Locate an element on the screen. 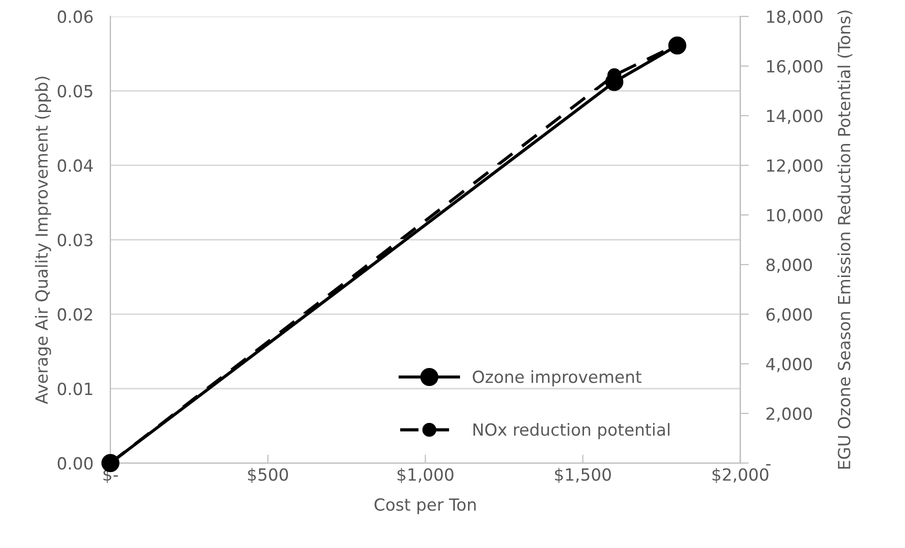 The height and width of the screenshot is (548, 905). x-axis-title: Cost per Ton is located at coordinates (425, 506).